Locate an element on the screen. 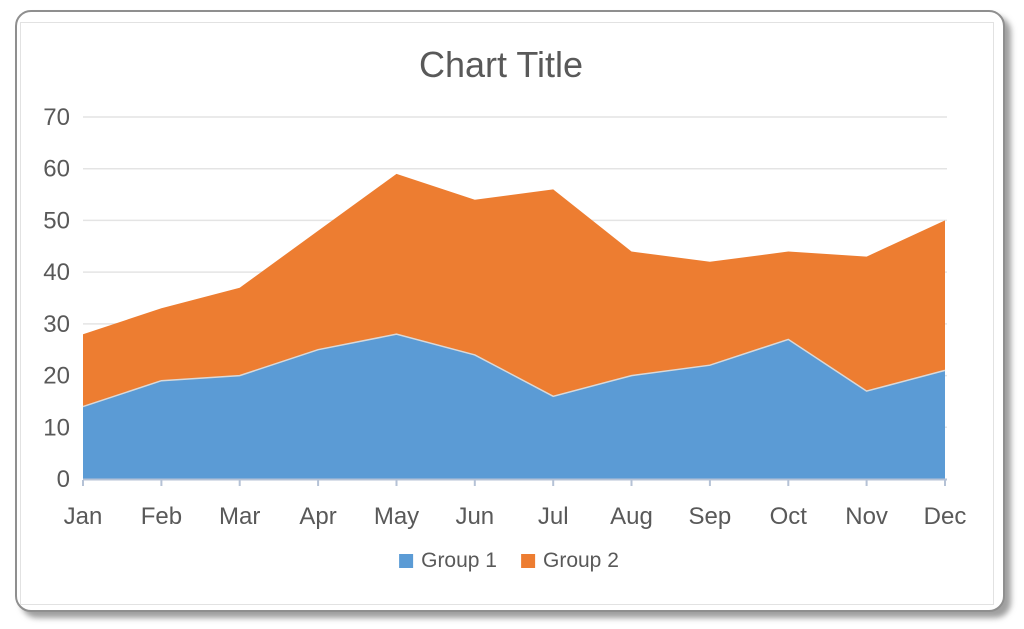 The height and width of the screenshot is (629, 1024). y-axis-label: 50 is located at coordinates (56, 220).